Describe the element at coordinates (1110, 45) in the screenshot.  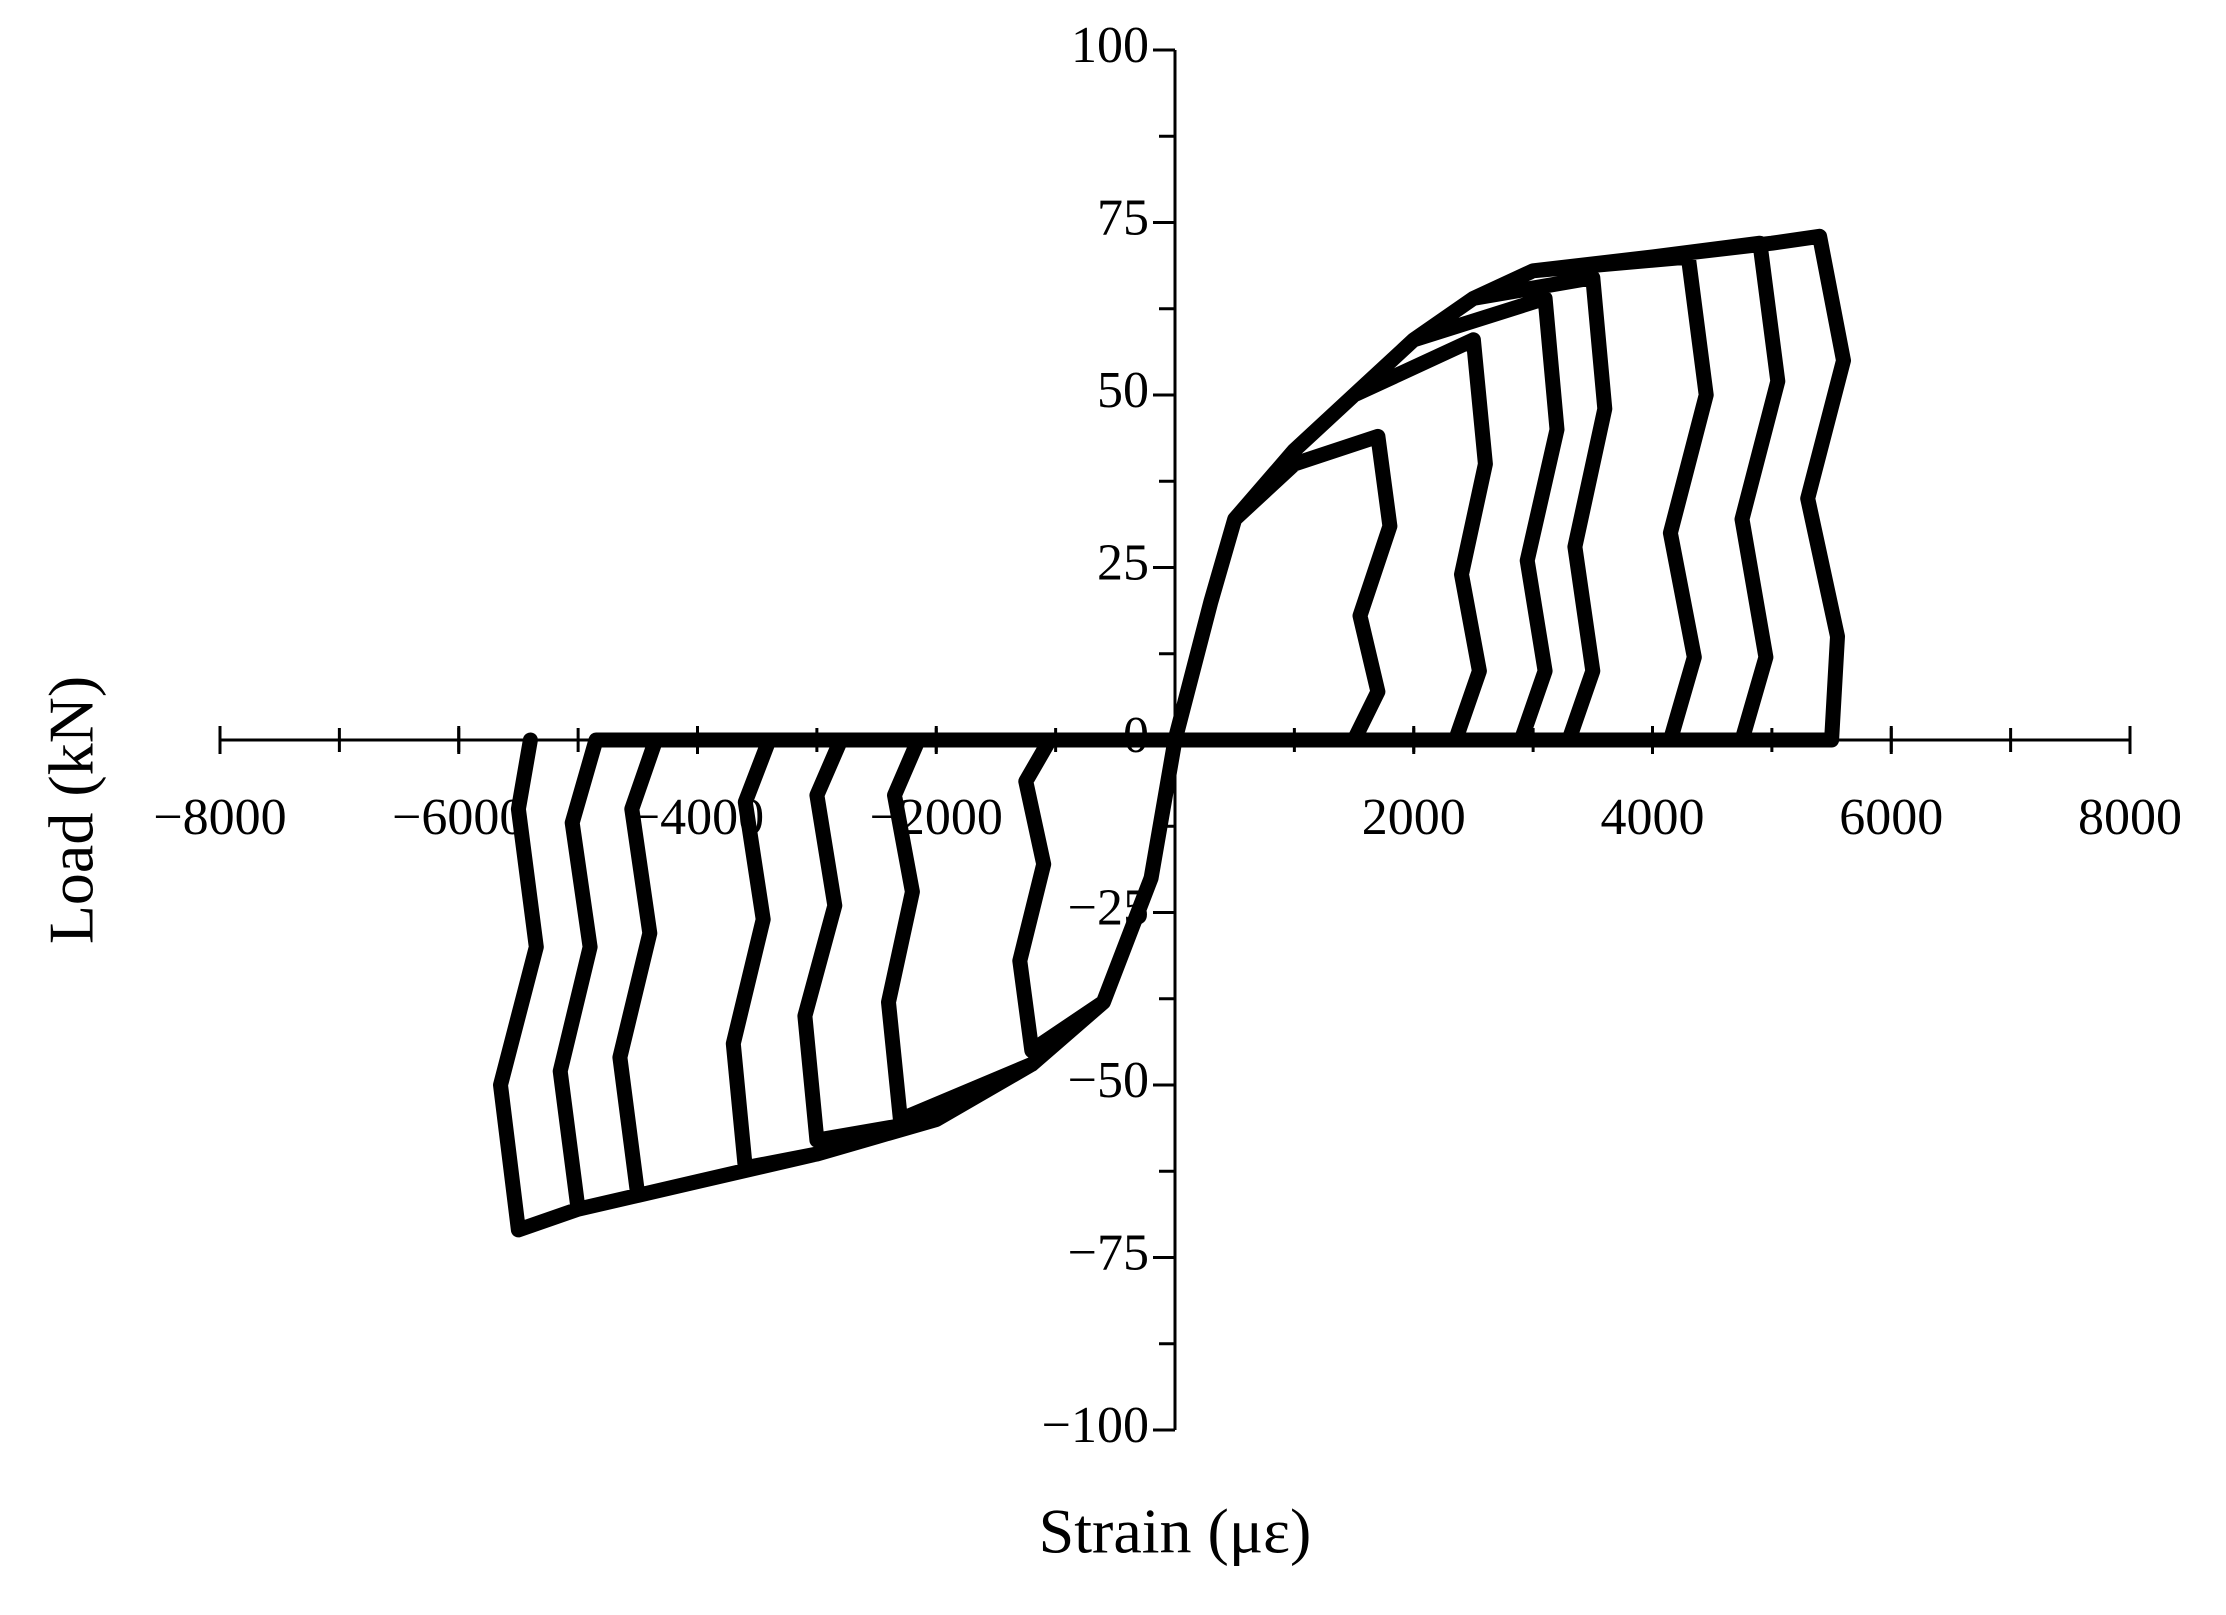
I see `y-tick-label: 100` at that location.